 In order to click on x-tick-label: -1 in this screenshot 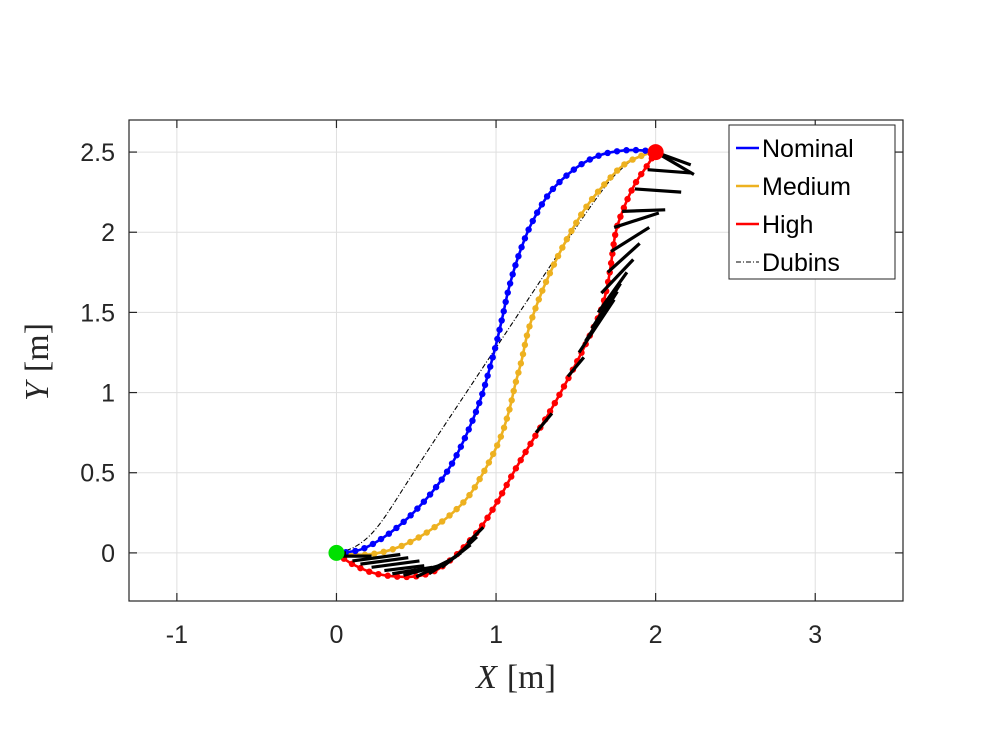, I will do `click(177, 635)`.